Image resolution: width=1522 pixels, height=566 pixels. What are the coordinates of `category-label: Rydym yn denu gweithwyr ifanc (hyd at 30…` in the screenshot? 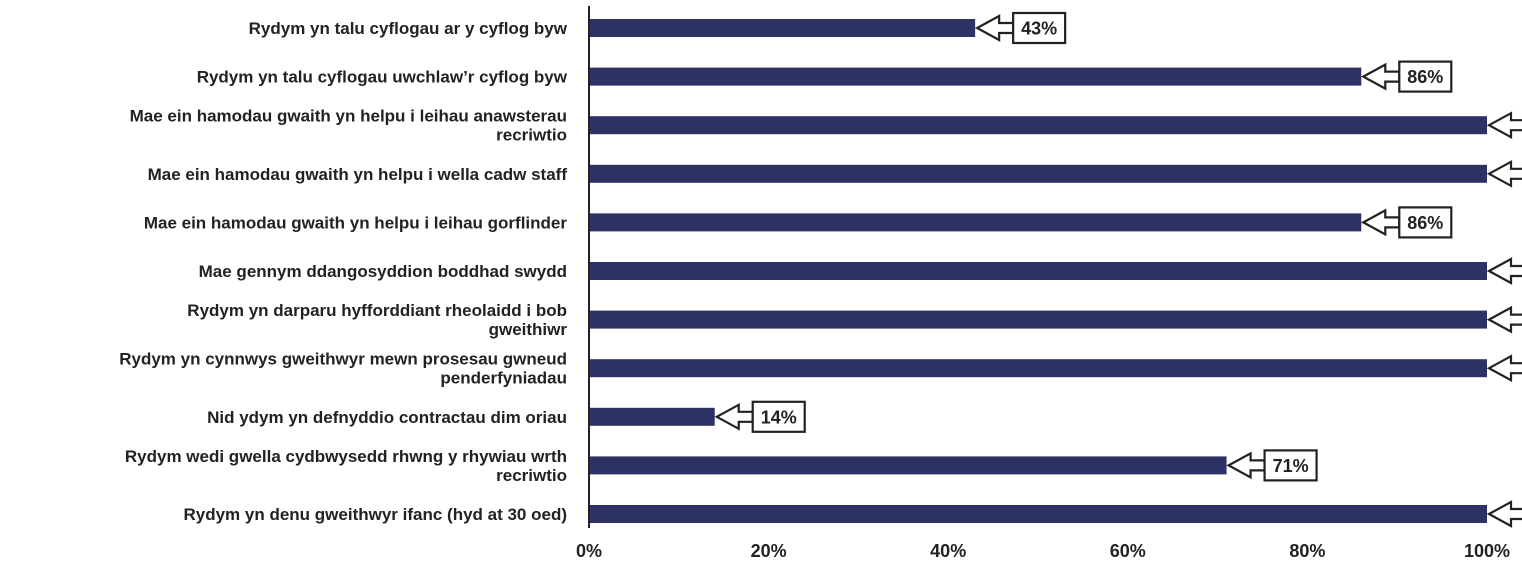 It's located at (375, 514).